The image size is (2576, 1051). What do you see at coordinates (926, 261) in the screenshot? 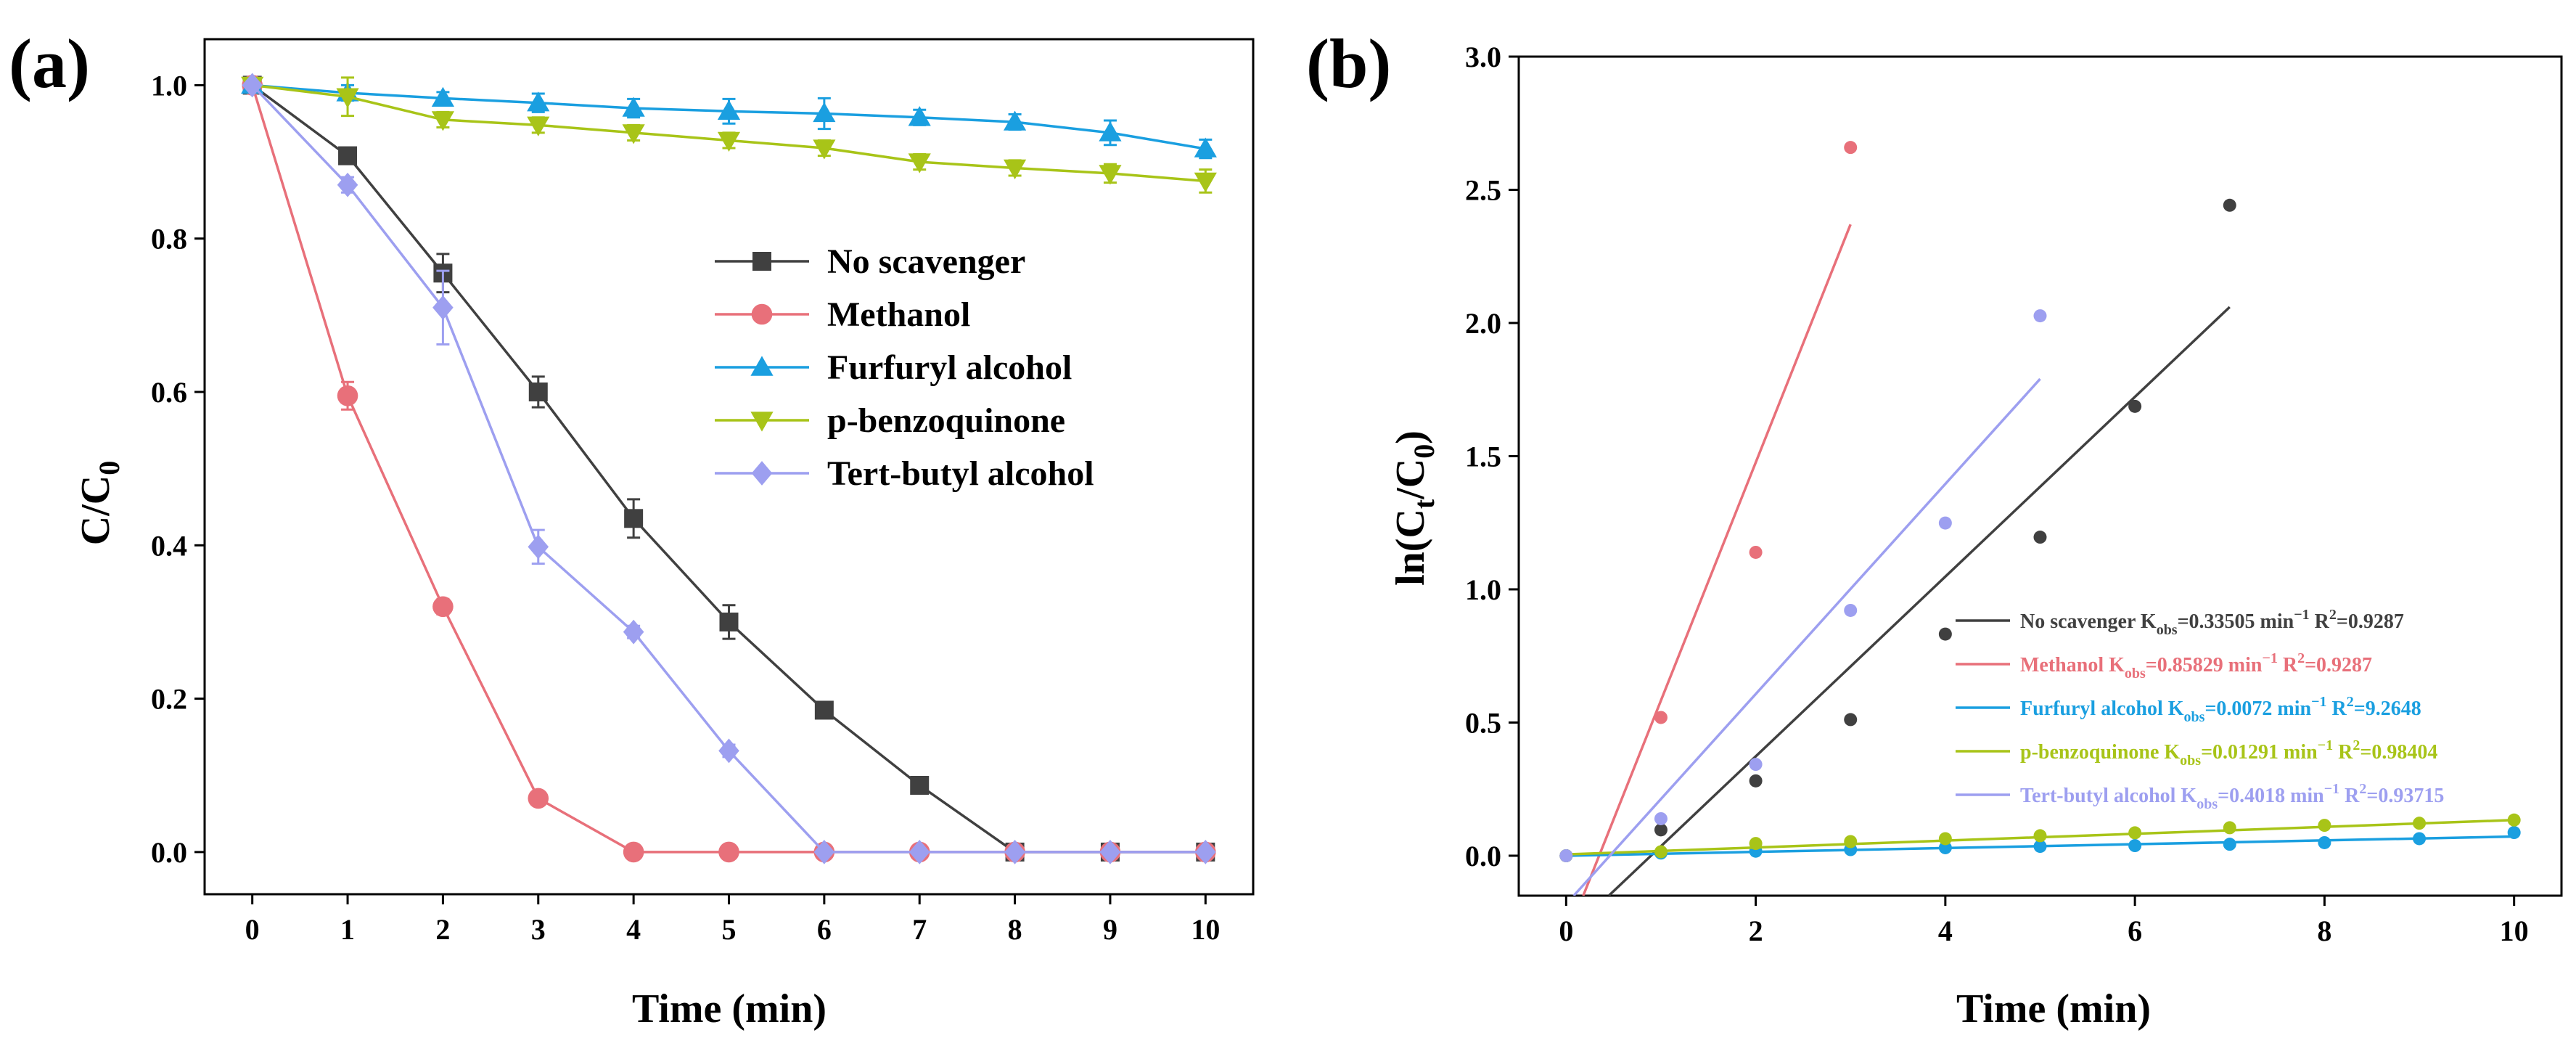
I see `panel-a-legend-label: No scavenger` at bounding box center [926, 261].